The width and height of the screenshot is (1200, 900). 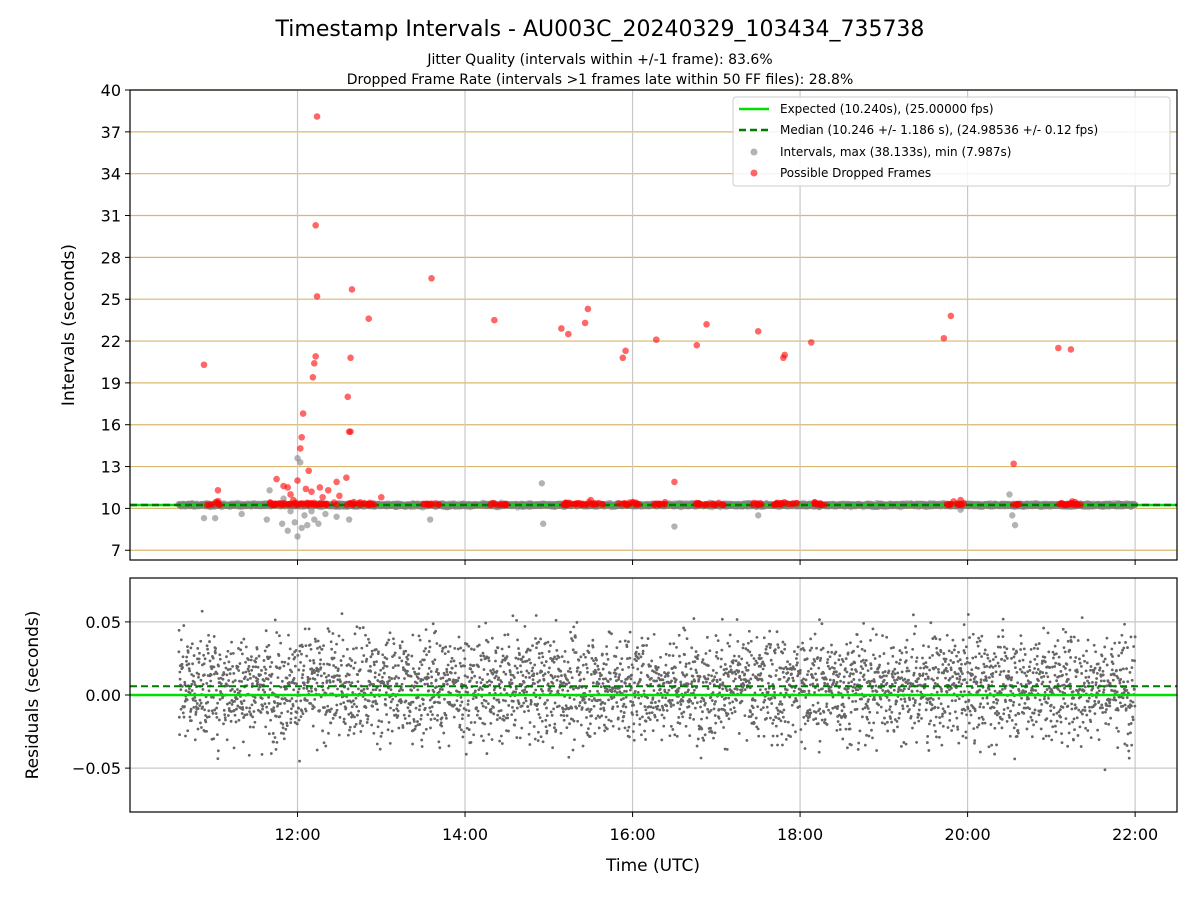 What do you see at coordinates (111, 299) in the screenshot?
I see `top-y-tick-label: 25` at bounding box center [111, 299].